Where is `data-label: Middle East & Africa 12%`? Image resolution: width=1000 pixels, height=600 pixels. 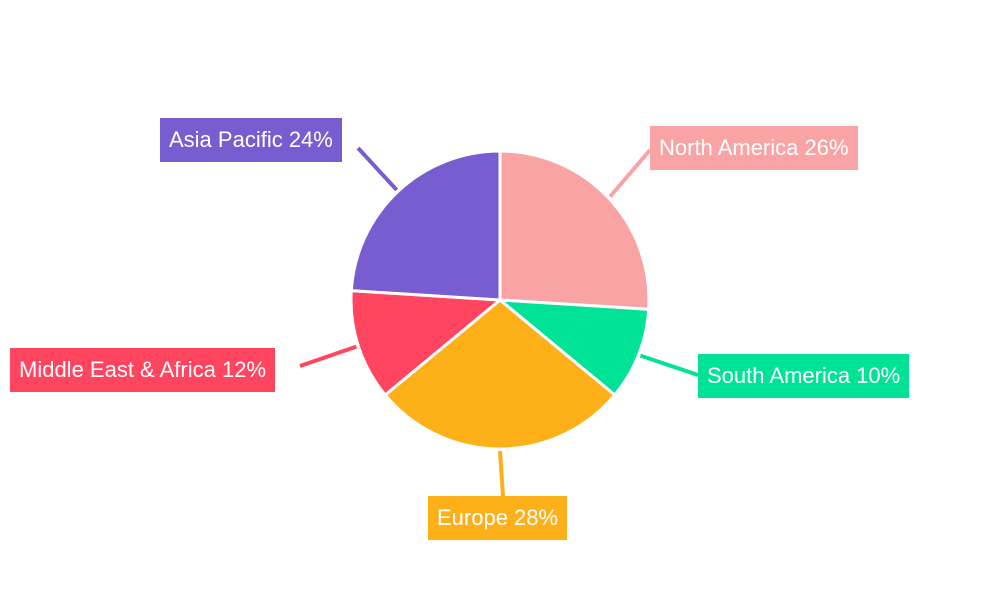 data-label: Middle East & Africa 12% is located at coordinates (143, 370).